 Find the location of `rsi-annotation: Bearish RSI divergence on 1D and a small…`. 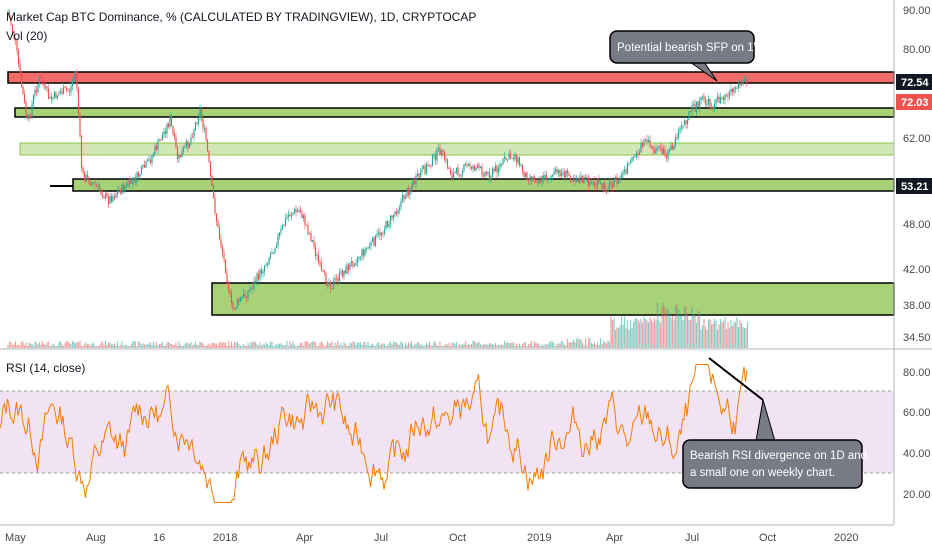

rsi-annotation: Bearish RSI divergence on 1D and a small… is located at coordinates (774, 444).